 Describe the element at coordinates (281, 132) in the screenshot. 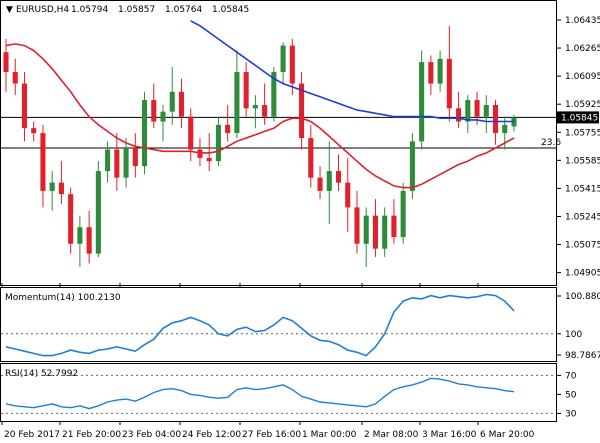

I see `main-horizontal-lines: 23.6` at that location.